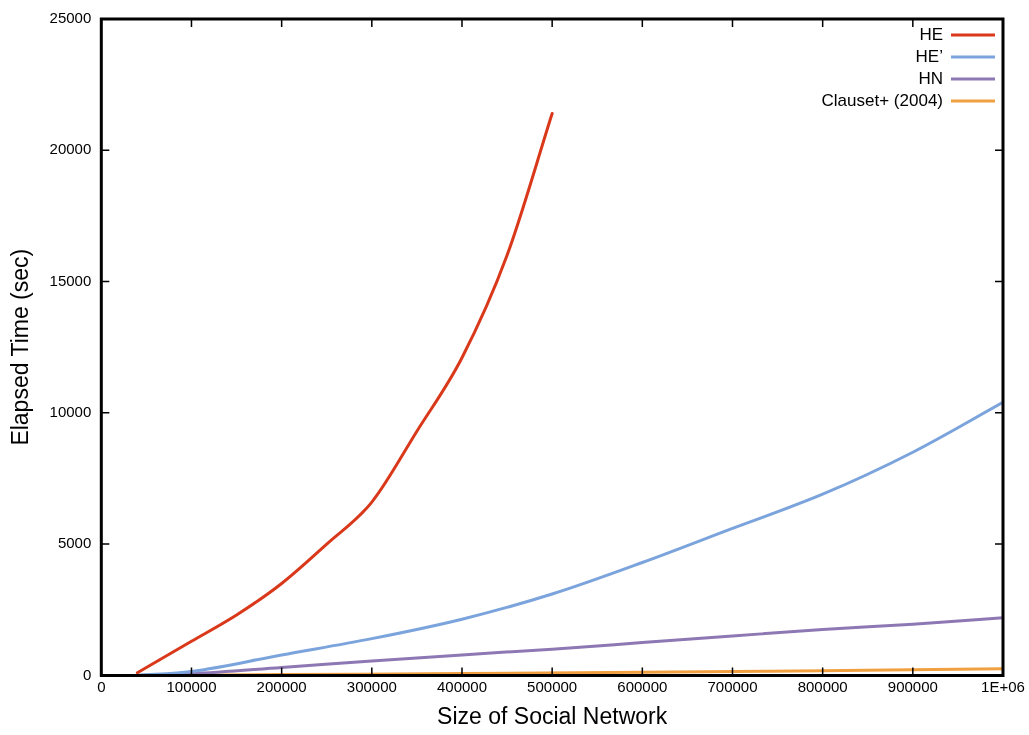 The image size is (1029, 735). What do you see at coordinates (552, 715) in the screenshot?
I see `x-axis-title: Size of Social Network` at bounding box center [552, 715].